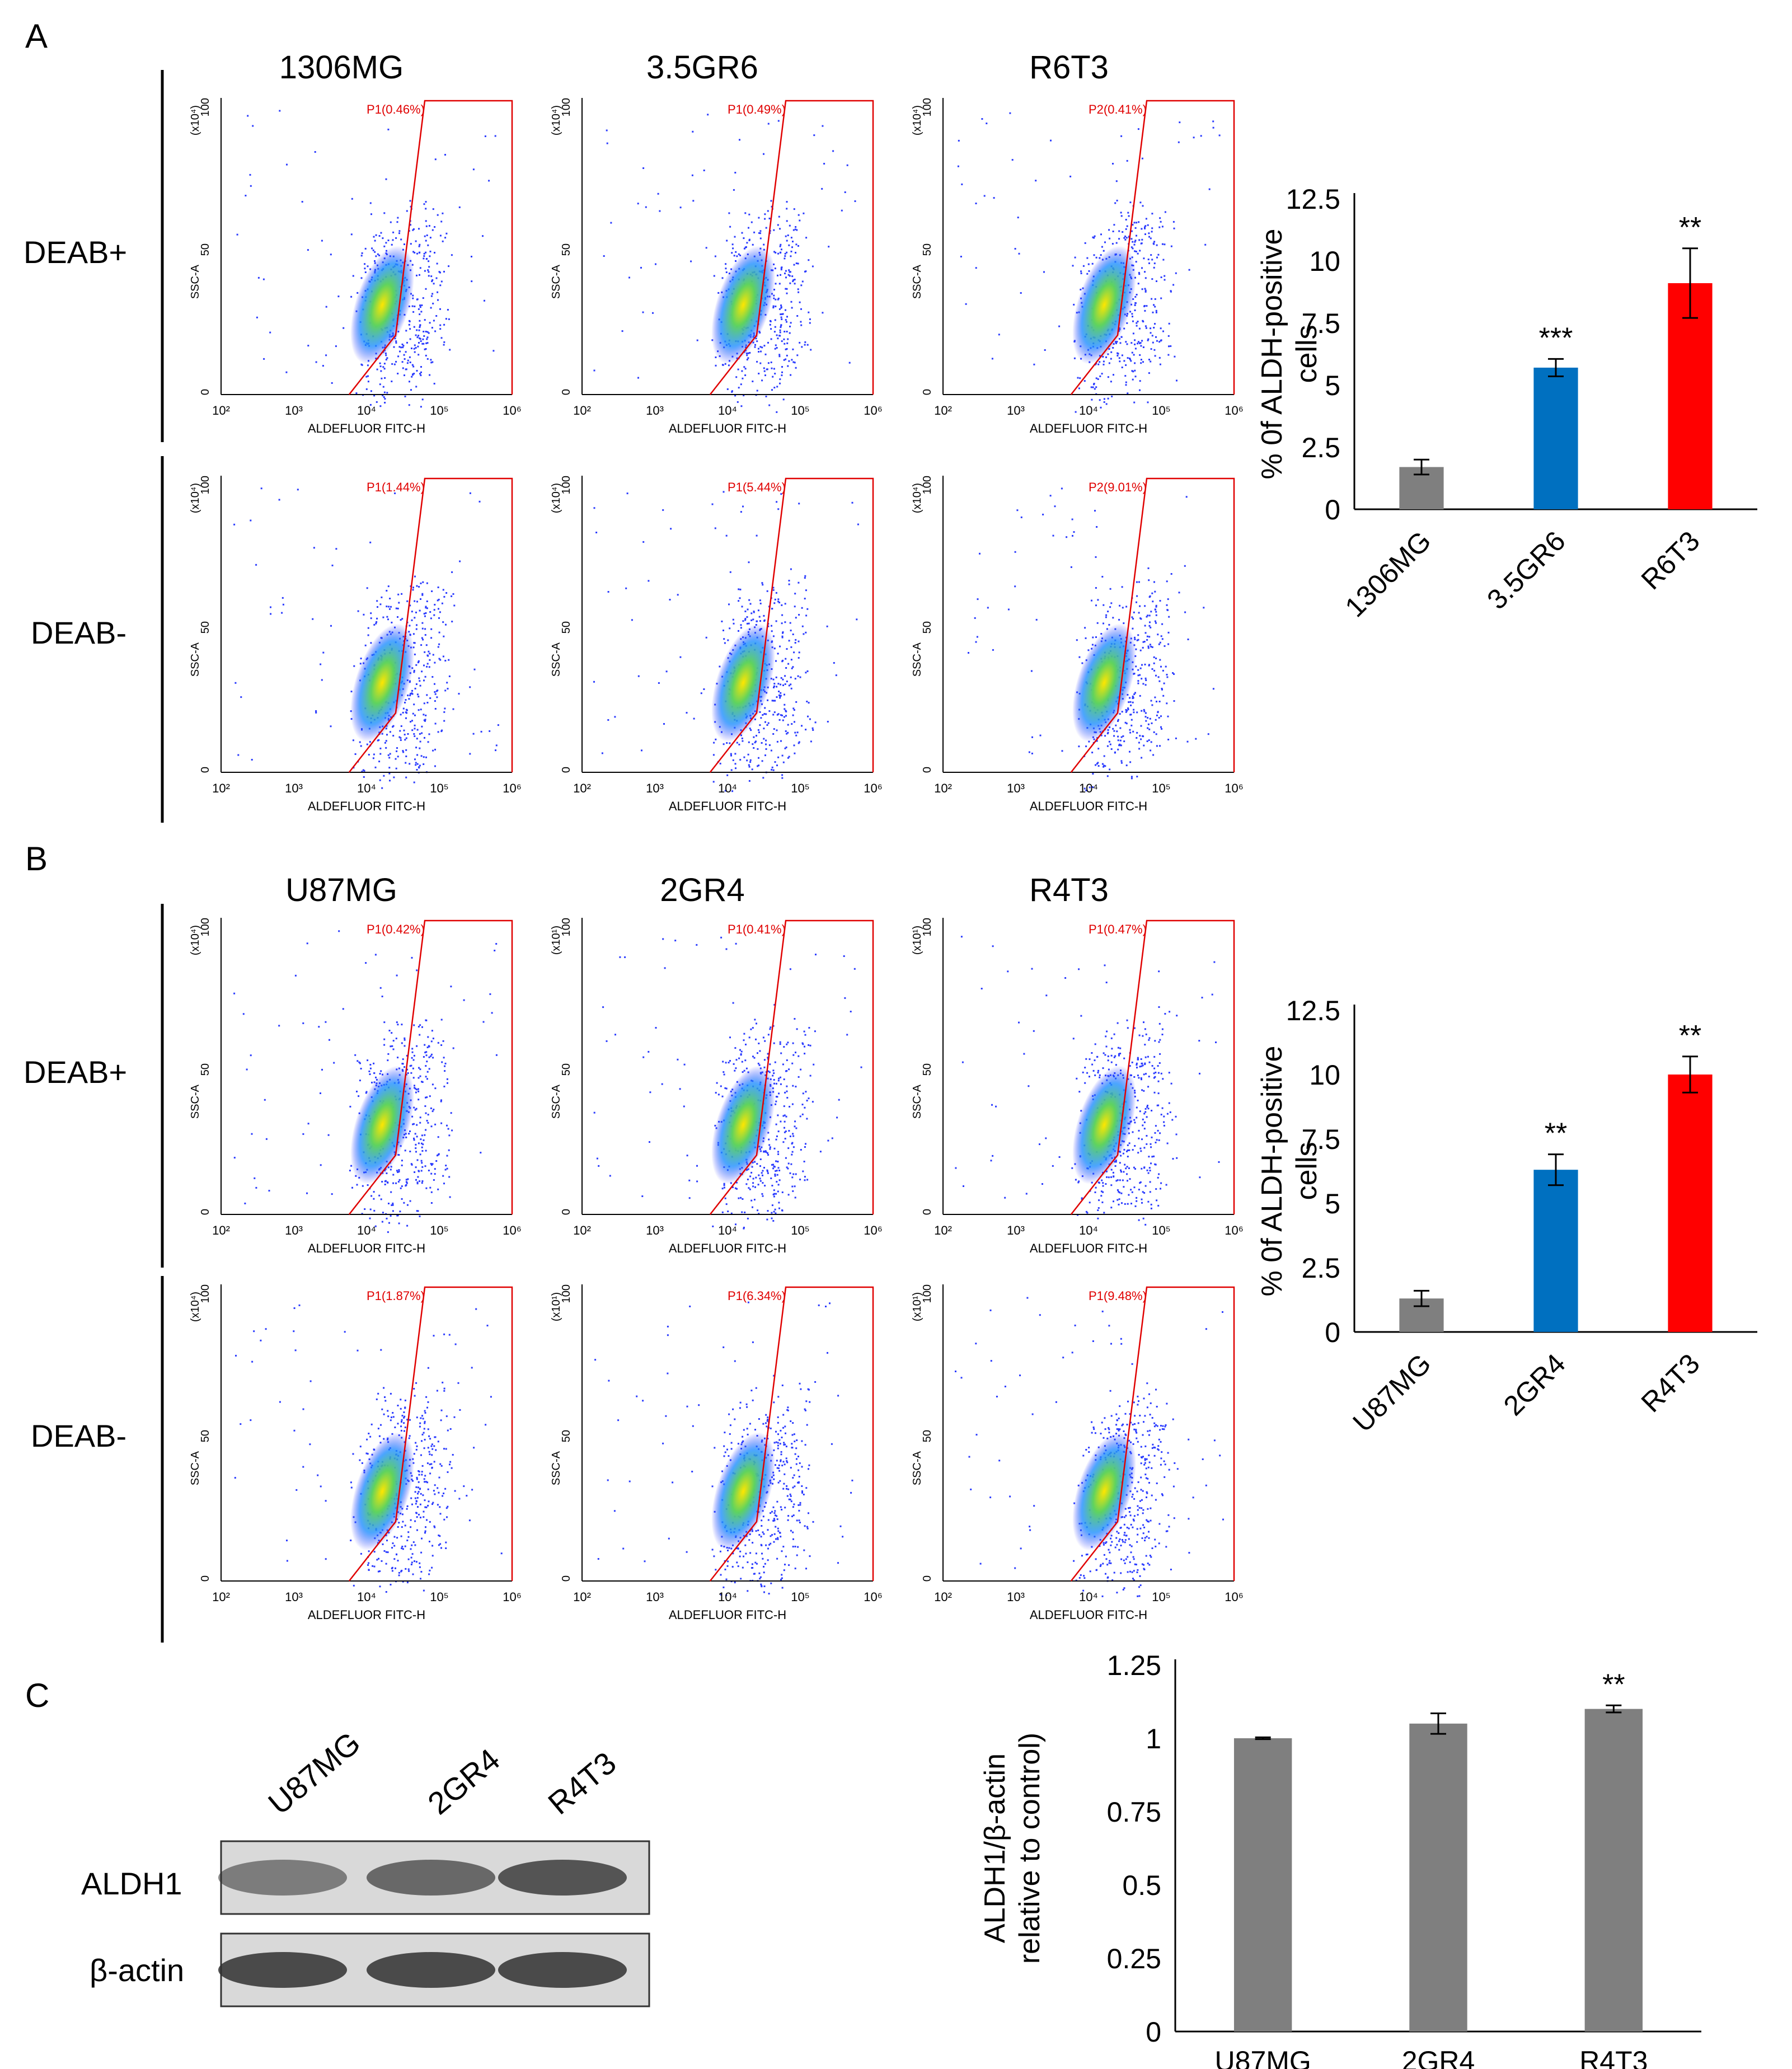 This screenshot has height=2069, width=1792. What do you see at coordinates (1234, 1230) in the screenshot?
I see `x-tick: 10⁶` at bounding box center [1234, 1230].